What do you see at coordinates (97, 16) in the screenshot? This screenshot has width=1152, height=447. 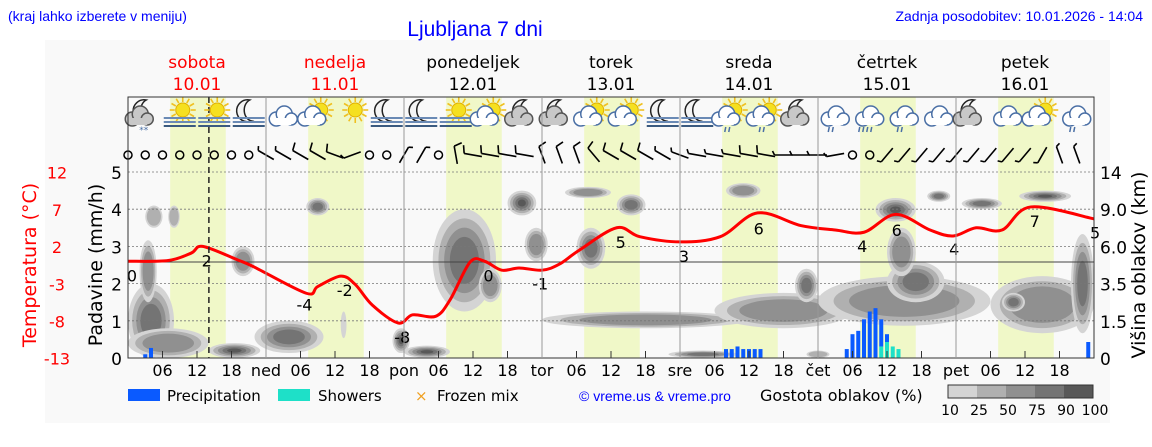 I see `location-hint: (kraj lahko izberete v meniju)` at bounding box center [97, 16].